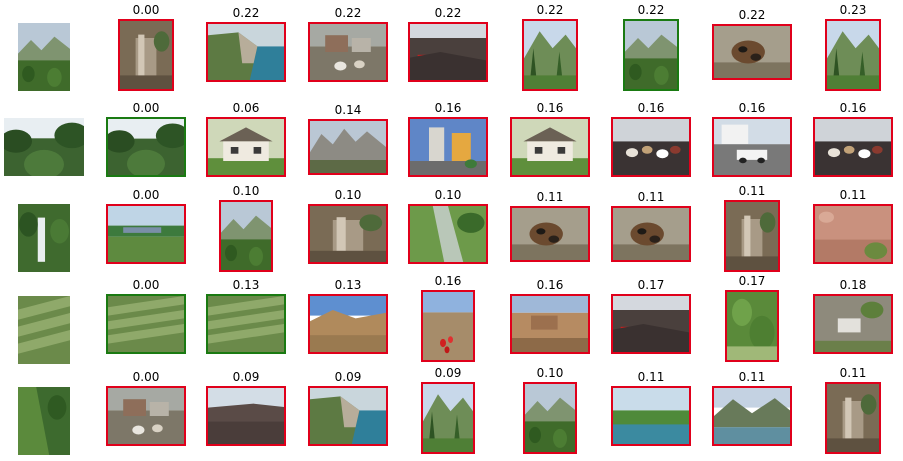  I want to click on forest-stream-image, so click(448, 234).